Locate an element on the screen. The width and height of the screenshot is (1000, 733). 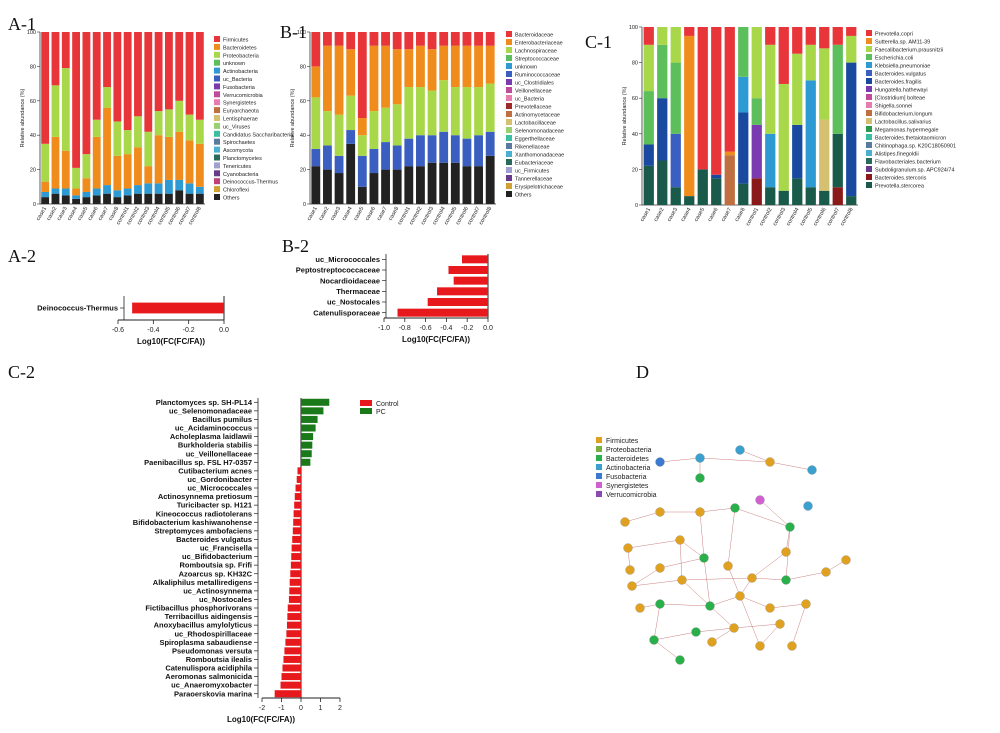
x-tick-label-C1: case4 is located at coordinates (686, 215).